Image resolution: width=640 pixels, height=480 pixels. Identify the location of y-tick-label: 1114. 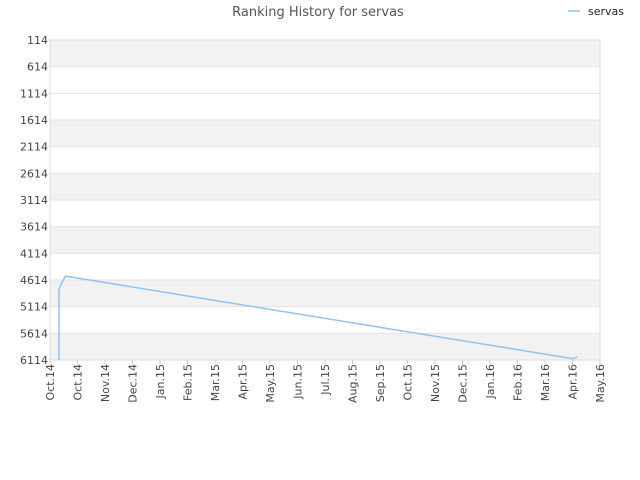
(34, 93).